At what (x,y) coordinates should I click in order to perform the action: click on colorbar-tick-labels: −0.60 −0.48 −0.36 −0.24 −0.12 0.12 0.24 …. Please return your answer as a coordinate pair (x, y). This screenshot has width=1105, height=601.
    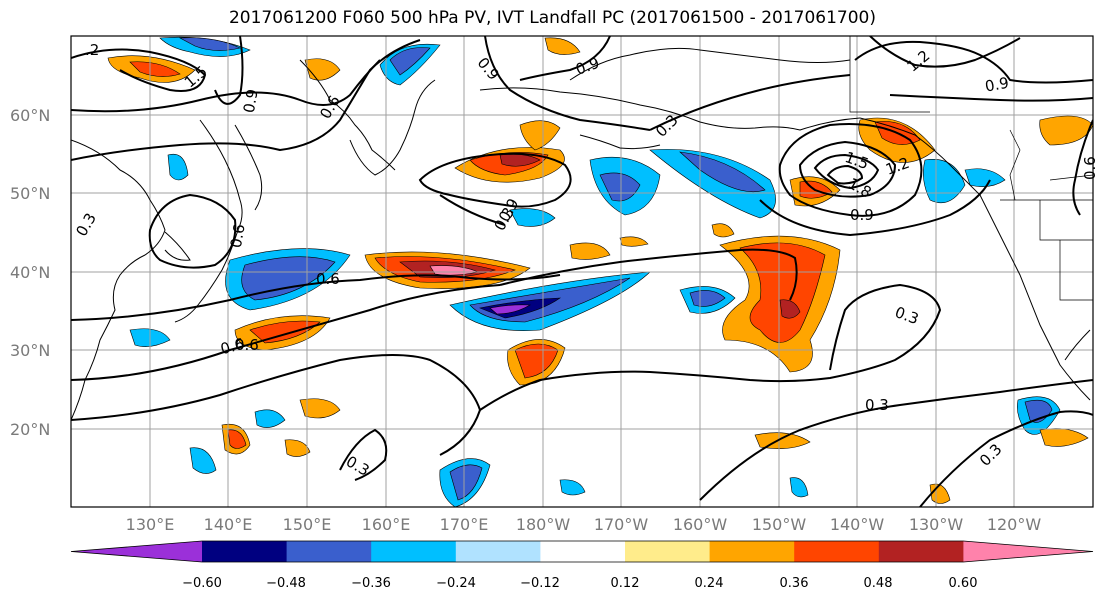
    Looking at the image, I should click on (579, 583).